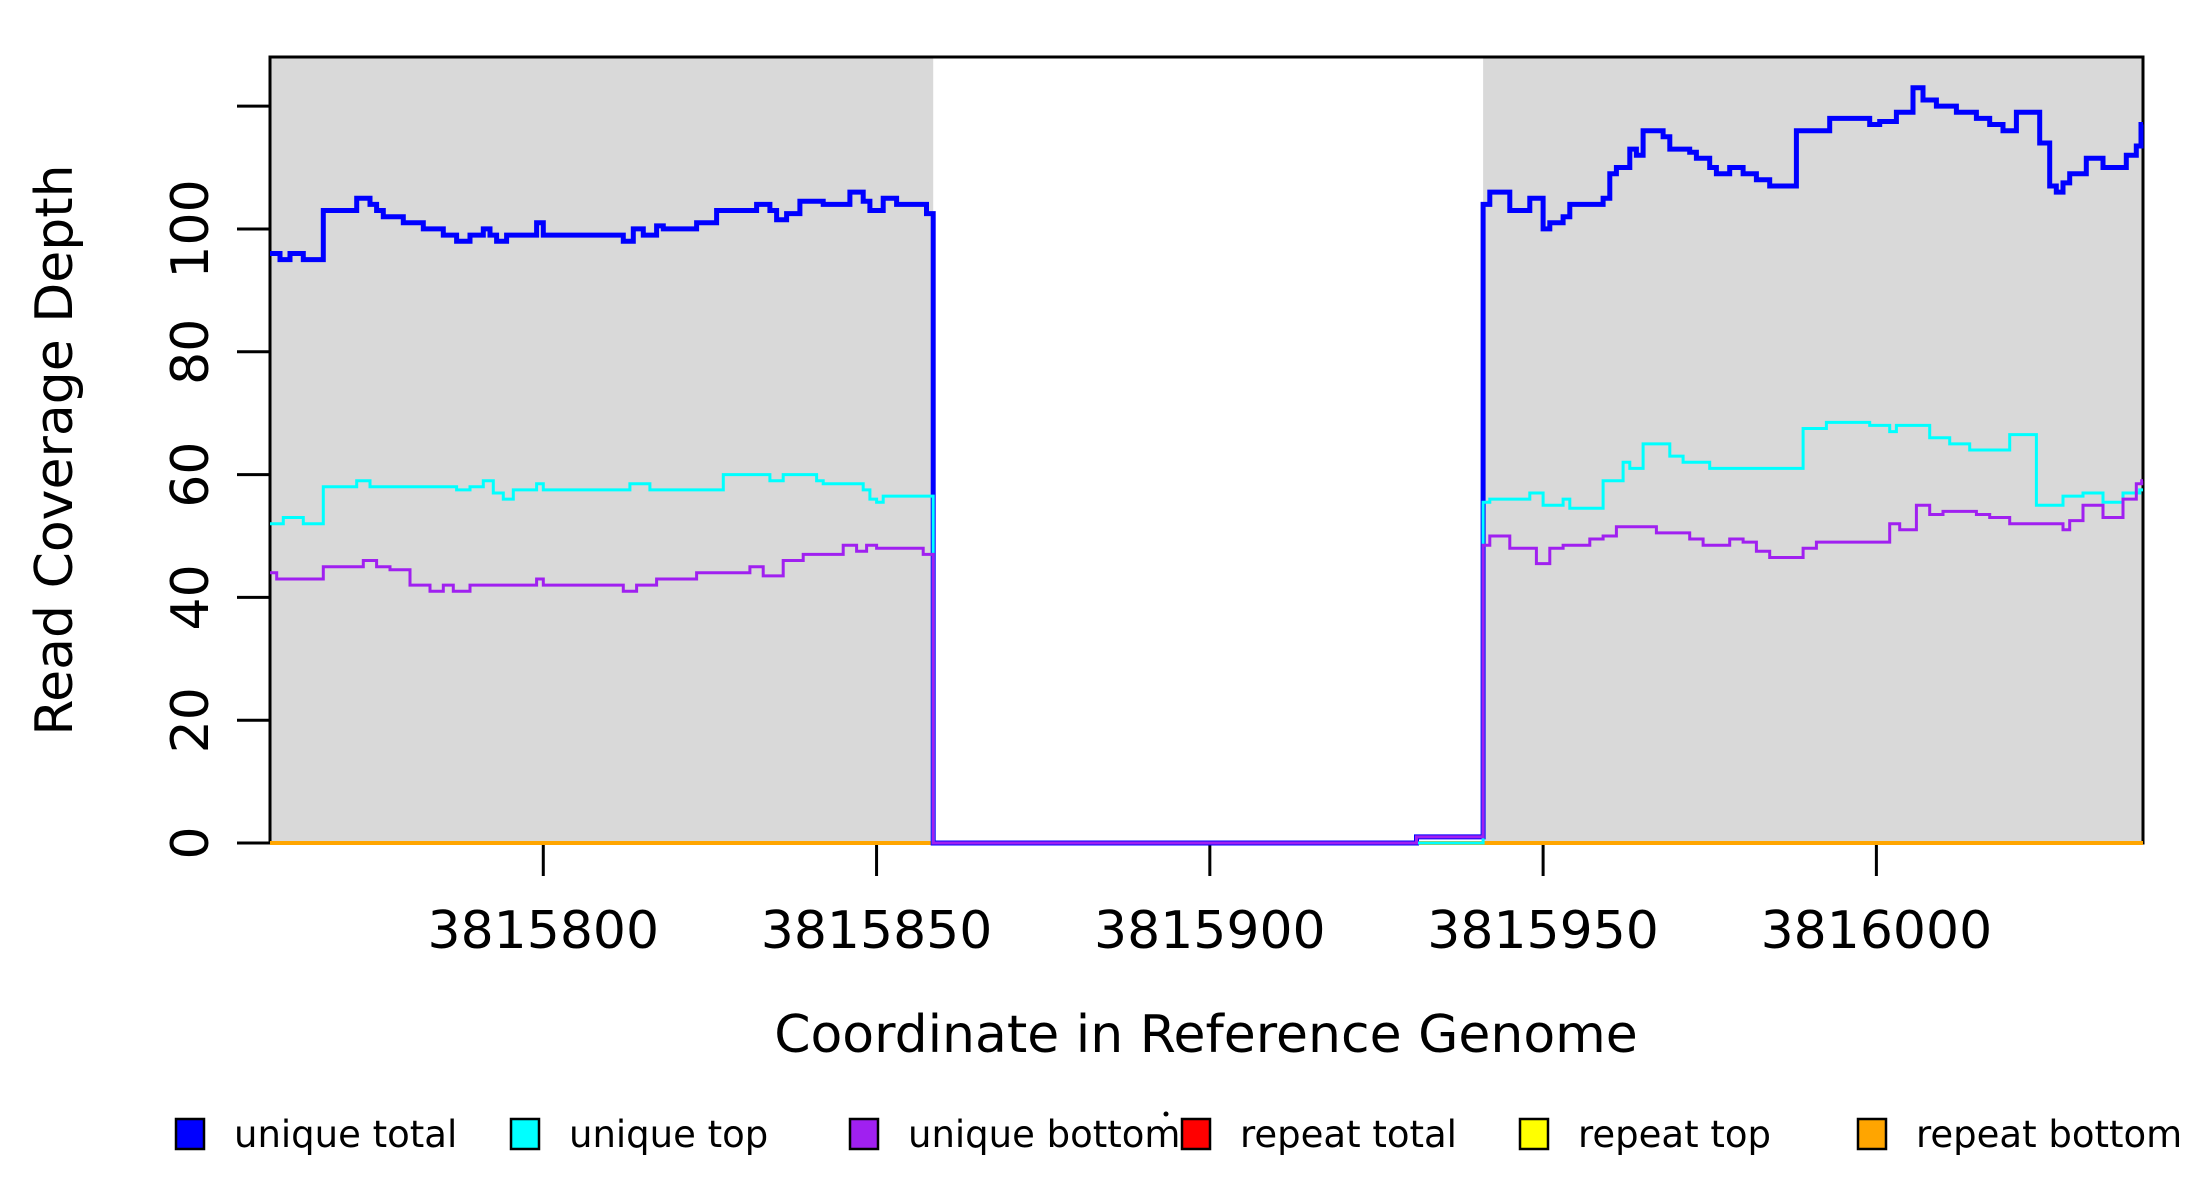 The image size is (2200, 1204). What do you see at coordinates (668, 1134) in the screenshot?
I see `legend-label-unique-top: unique top` at bounding box center [668, 1134].